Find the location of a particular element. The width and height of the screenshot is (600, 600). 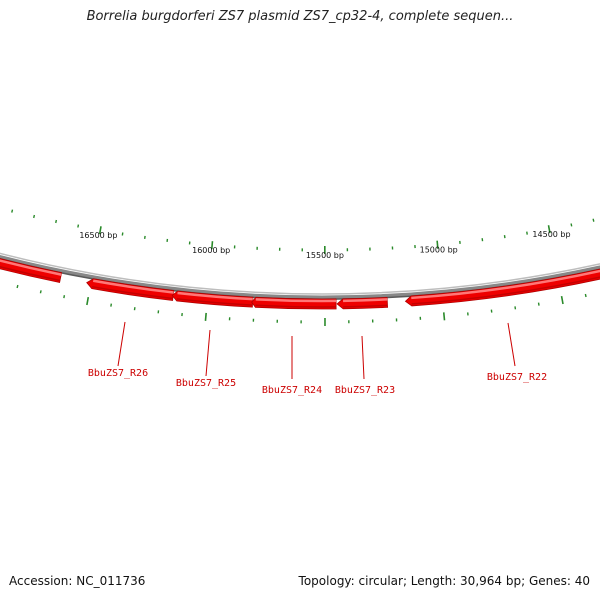

gene-label: BbuZS7_R25 is located at coordinates (206, 383).